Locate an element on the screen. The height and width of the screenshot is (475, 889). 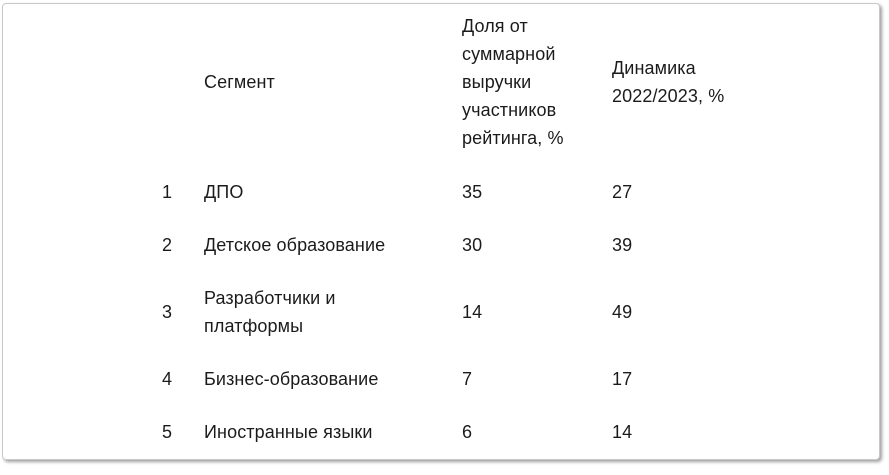
table-row: 3 Разработчики и платформы 14 49 is located at coordinates (472, 312).